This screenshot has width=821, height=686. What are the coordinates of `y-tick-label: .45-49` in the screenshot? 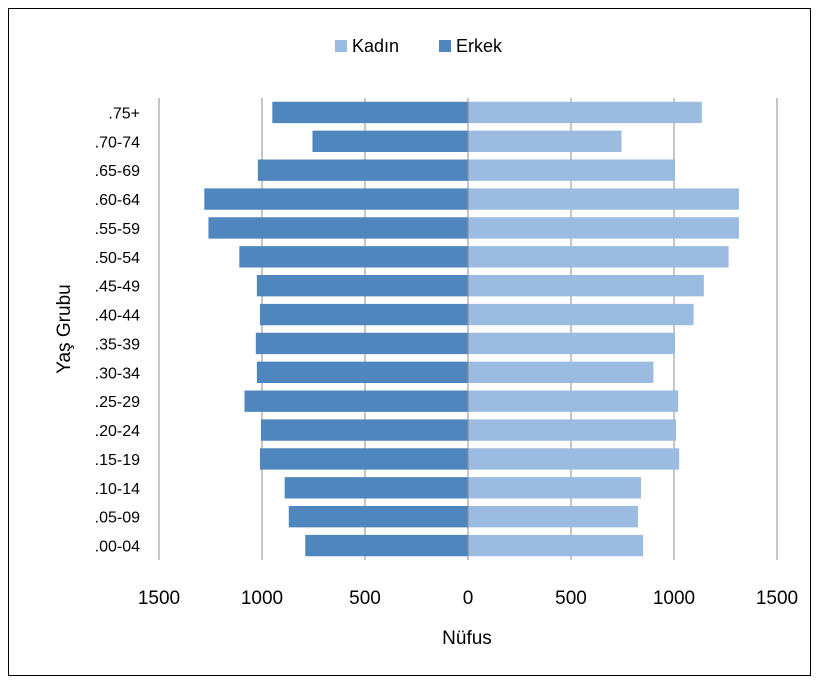 It's located at (117, 287).